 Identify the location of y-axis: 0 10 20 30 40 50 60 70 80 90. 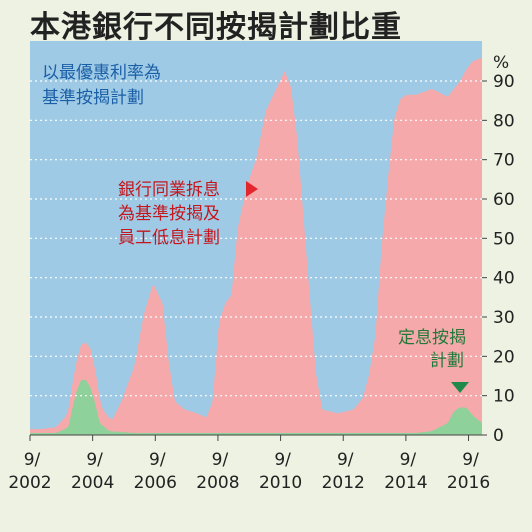
(498, 259).